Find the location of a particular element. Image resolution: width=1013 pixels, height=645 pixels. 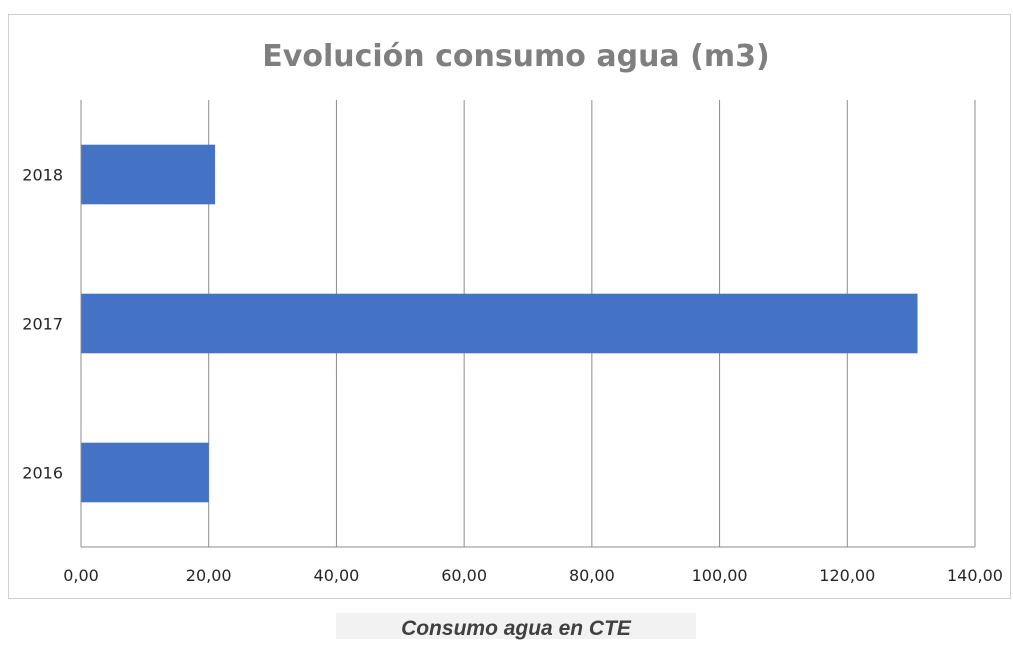

figure-caption: Consumo agua en CTE is located at coordinates (516, 626).